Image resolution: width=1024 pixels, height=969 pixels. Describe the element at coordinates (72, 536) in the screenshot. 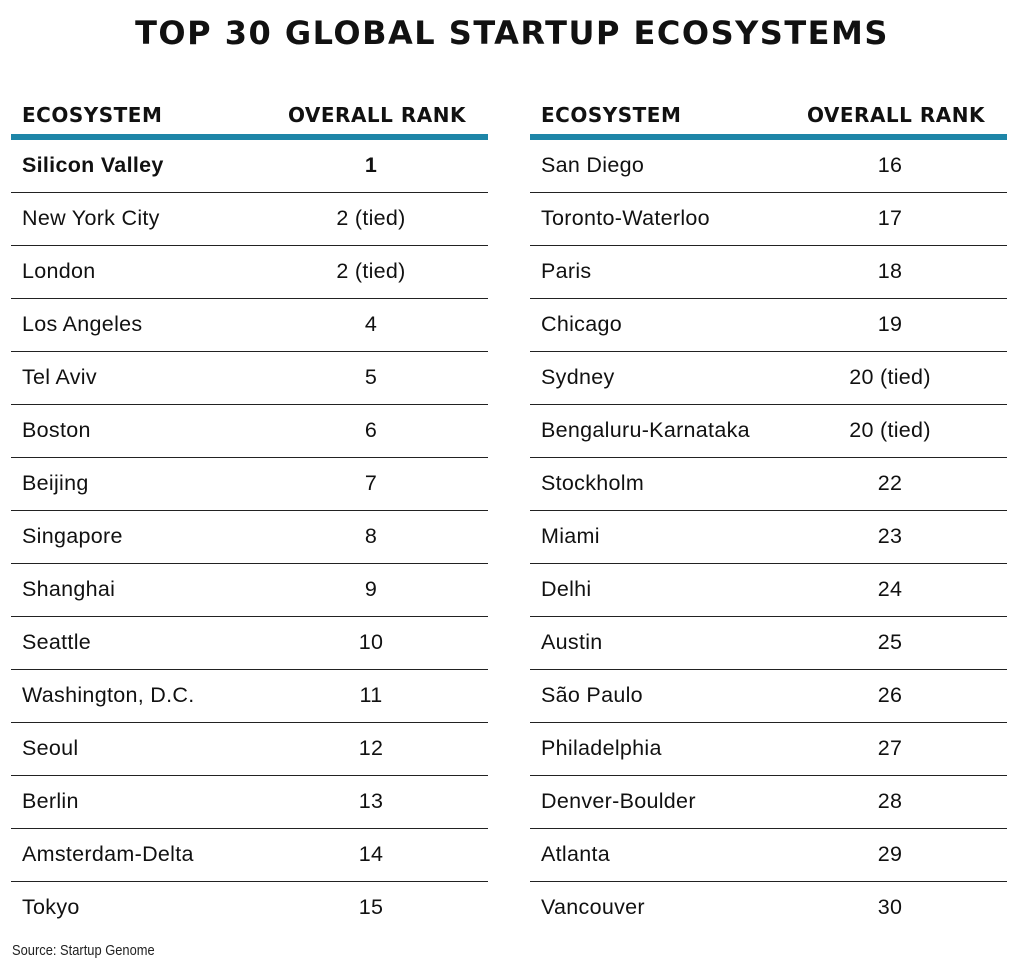

I see `ecosystem-name: Singapore` at that location.